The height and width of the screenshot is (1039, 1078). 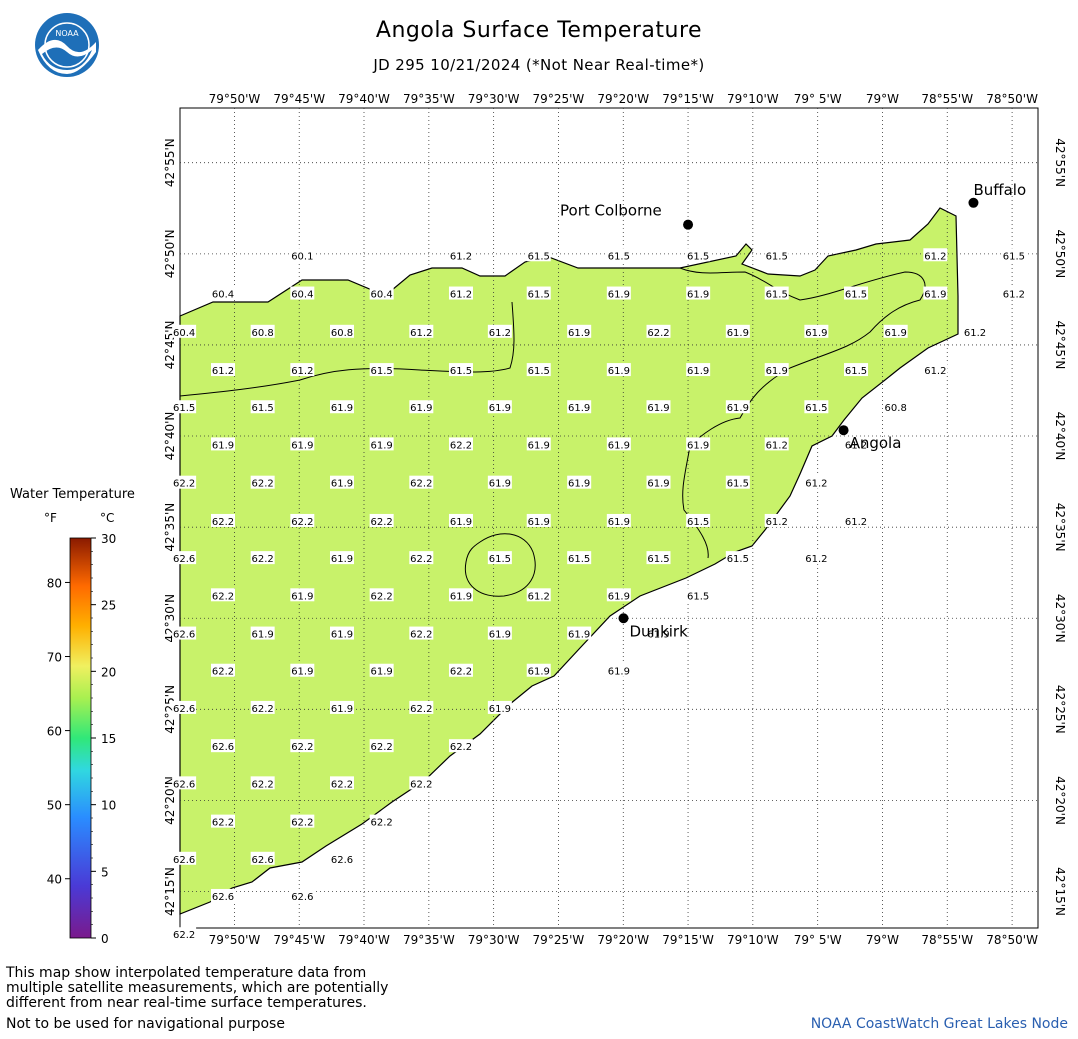 I want to click on credit-text: NOAA CoastWatch Great Lakes Node, so click(x=939, y=1024).